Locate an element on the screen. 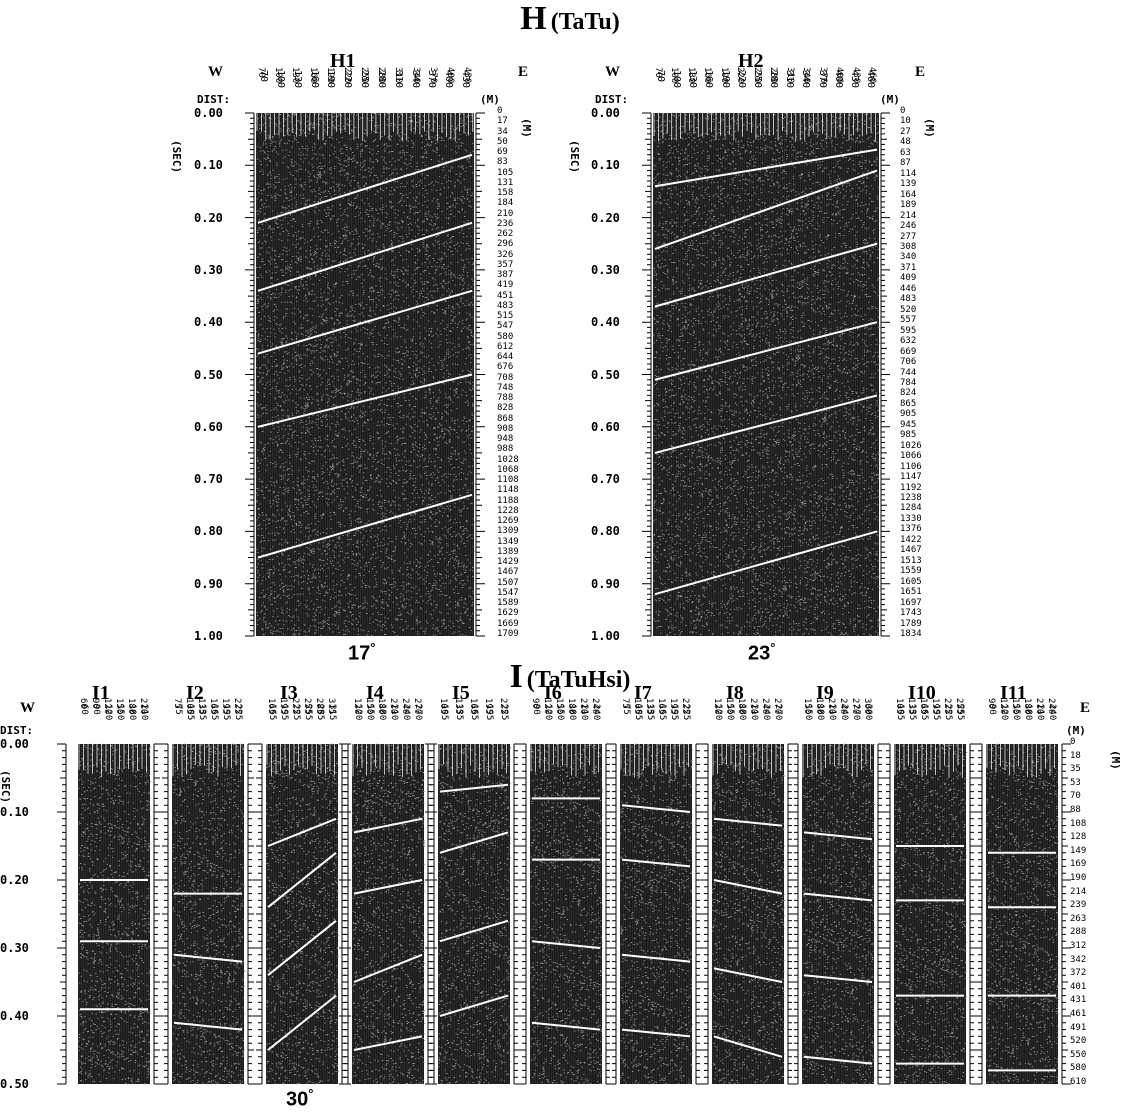 The width and height of the screenshot is (1129, 1114). distance-tick-label: 180 is located at coordinates (132, 712).